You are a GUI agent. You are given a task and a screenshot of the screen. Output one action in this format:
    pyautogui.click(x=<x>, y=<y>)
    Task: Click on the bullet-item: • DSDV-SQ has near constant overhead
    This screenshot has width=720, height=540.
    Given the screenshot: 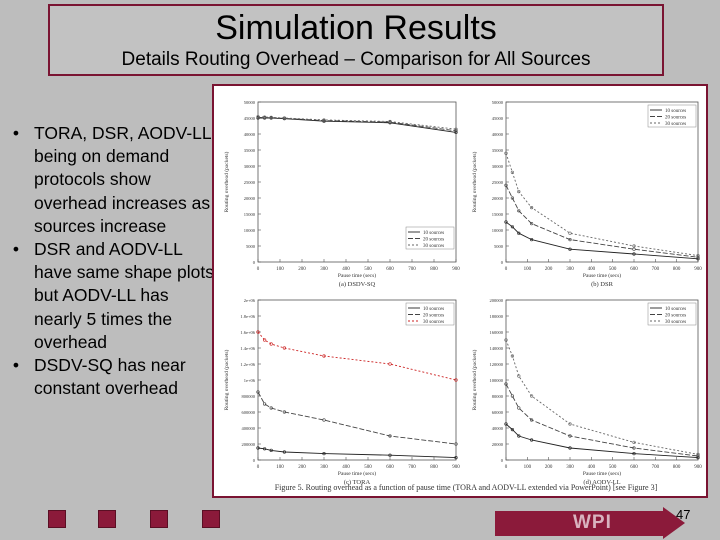 What is the action you would take?
    pyautogui.click(x=113, y=377)
    